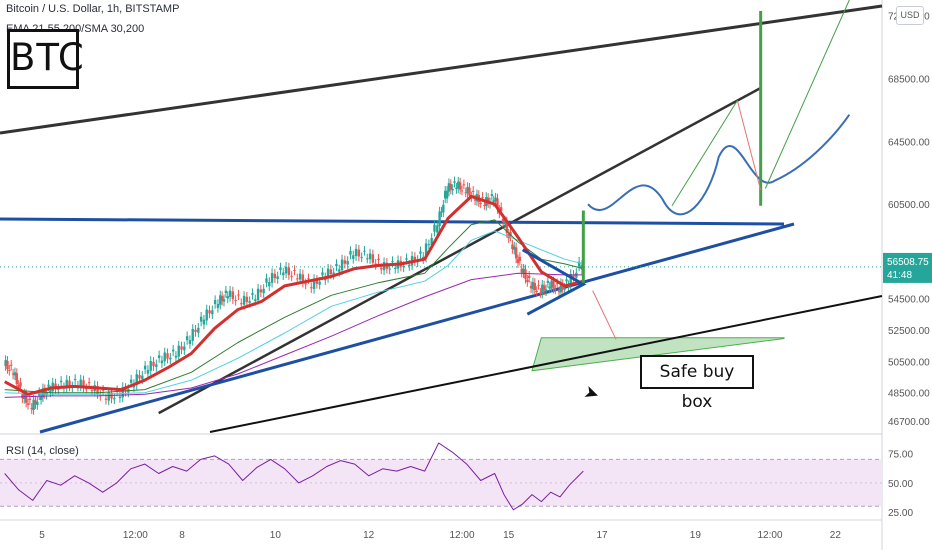 The image size is (932, 550). What do you see at coordinates (908, 262) in the screenshot?
I see `current-price-label: 56508.75` at bounding box center [908, 262].